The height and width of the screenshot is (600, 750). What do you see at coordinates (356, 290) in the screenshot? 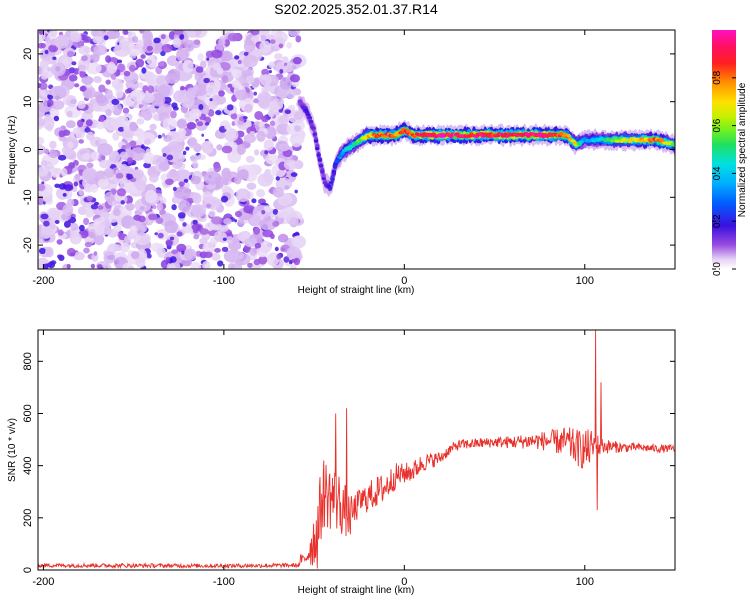
I see `spectrogram-x-label: Height of straight line (km)` at bounding box center [356, 290].